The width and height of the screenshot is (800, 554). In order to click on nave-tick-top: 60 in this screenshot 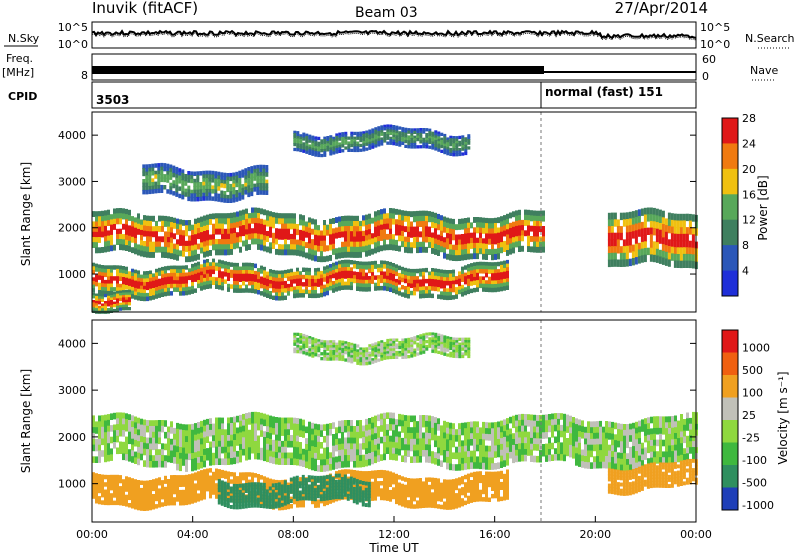, I will do `click(709, 59)`.